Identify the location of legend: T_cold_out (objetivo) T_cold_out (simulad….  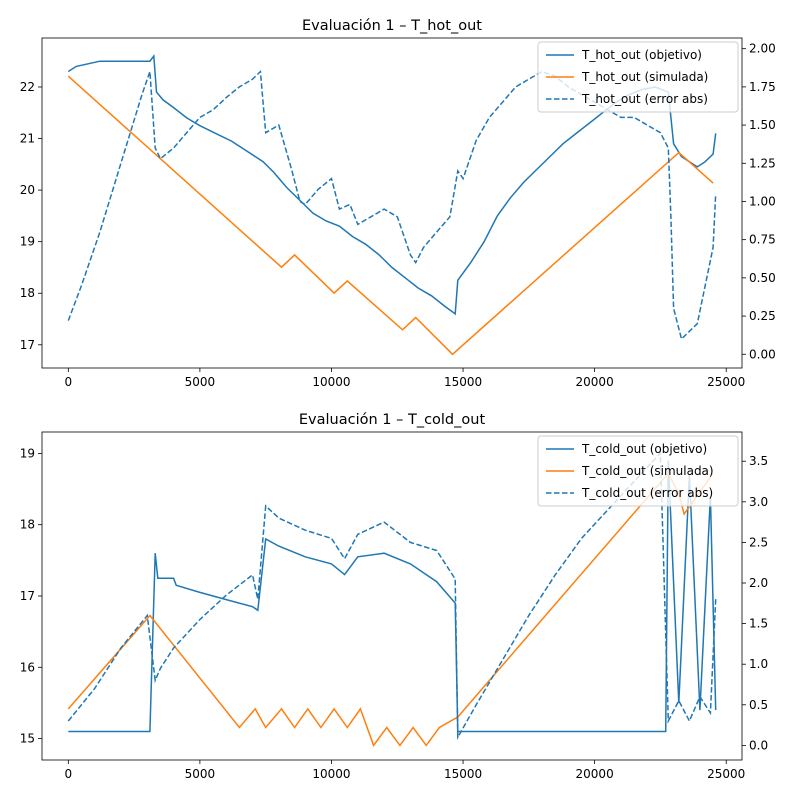
(638, 471).